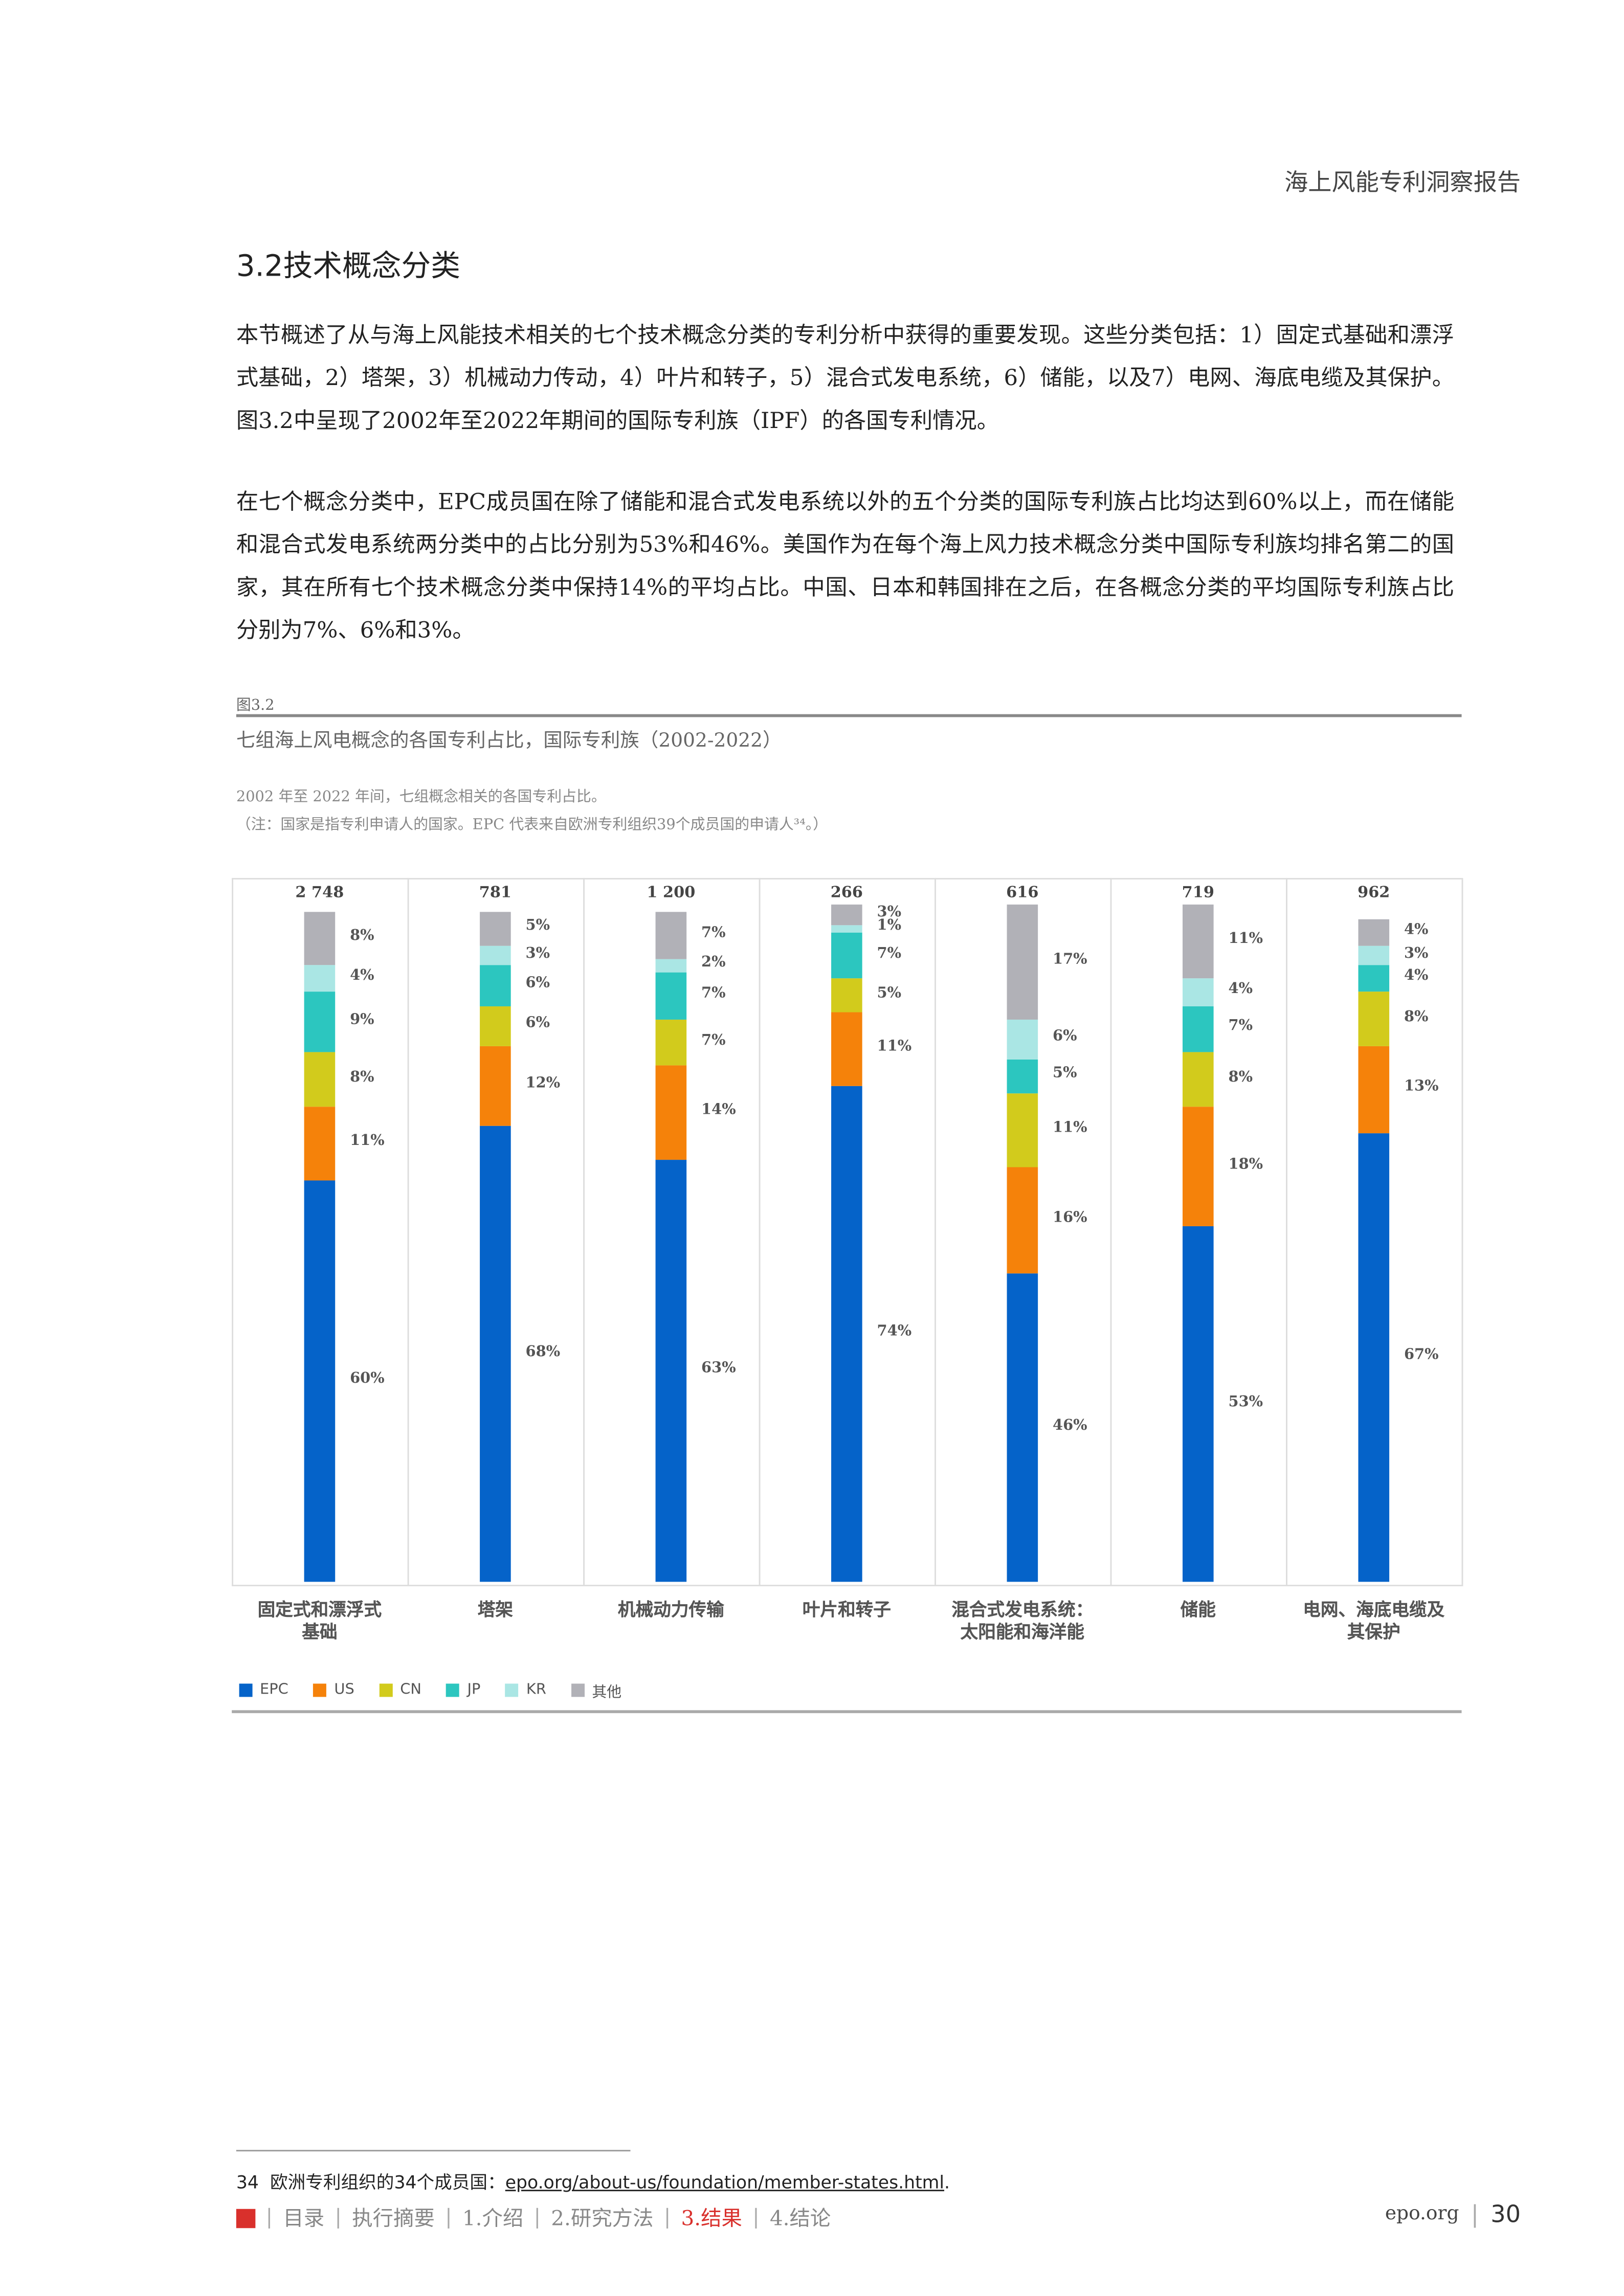  What do you see at coordinates (493, 2219) in the screenshot?
I see `nav-item: 1.介绍` at bounding box center [493, 2219].